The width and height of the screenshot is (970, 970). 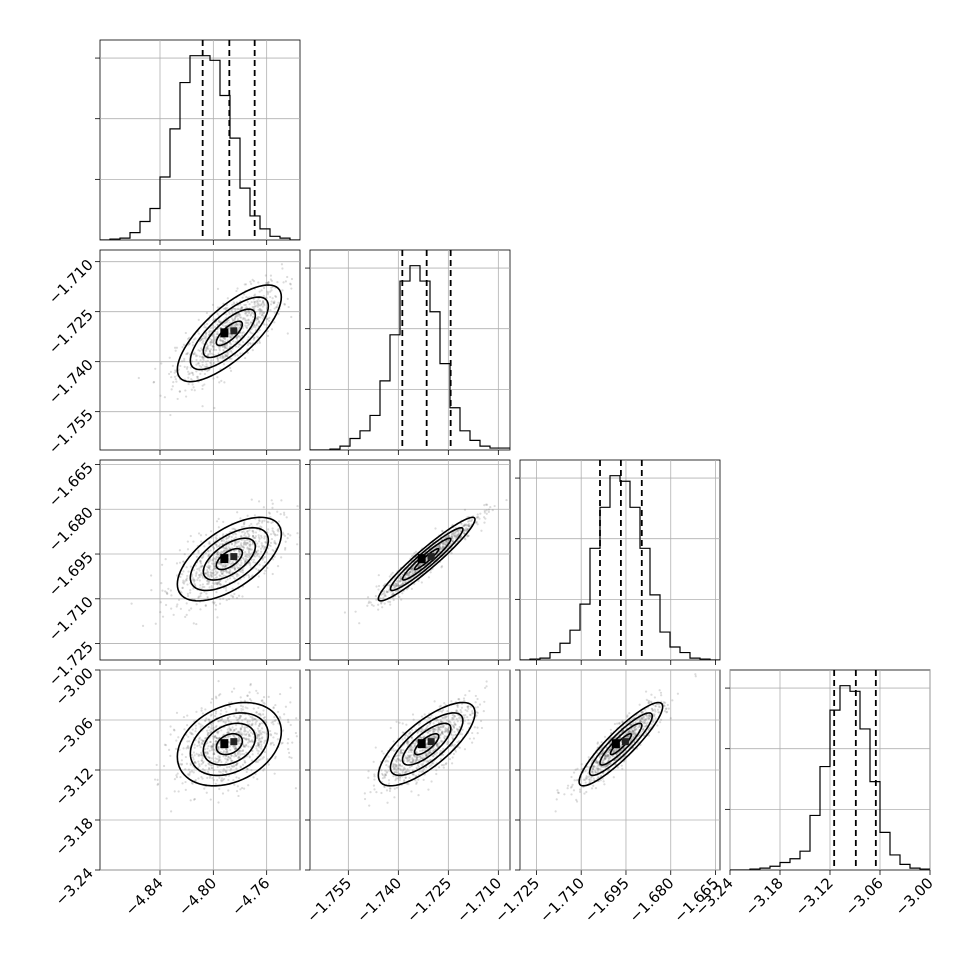 I want to click on scatter-panel-0-2: −1.725−1.710−1.695−1.680−1.665, so click(x=173, y=574).